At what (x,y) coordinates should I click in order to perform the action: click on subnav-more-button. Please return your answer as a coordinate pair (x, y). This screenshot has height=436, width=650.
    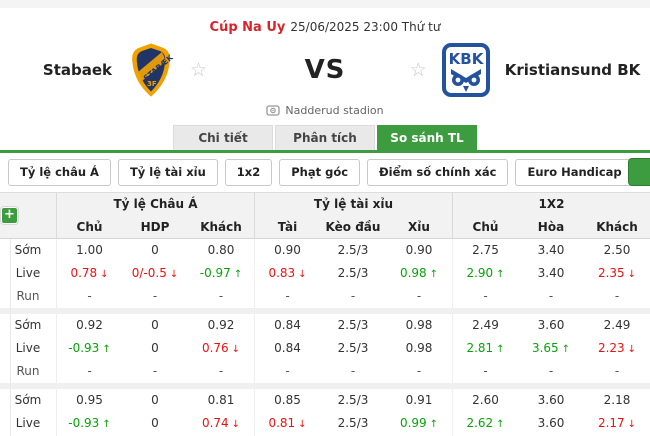
    Looking at the image, I should click on (639, 172).